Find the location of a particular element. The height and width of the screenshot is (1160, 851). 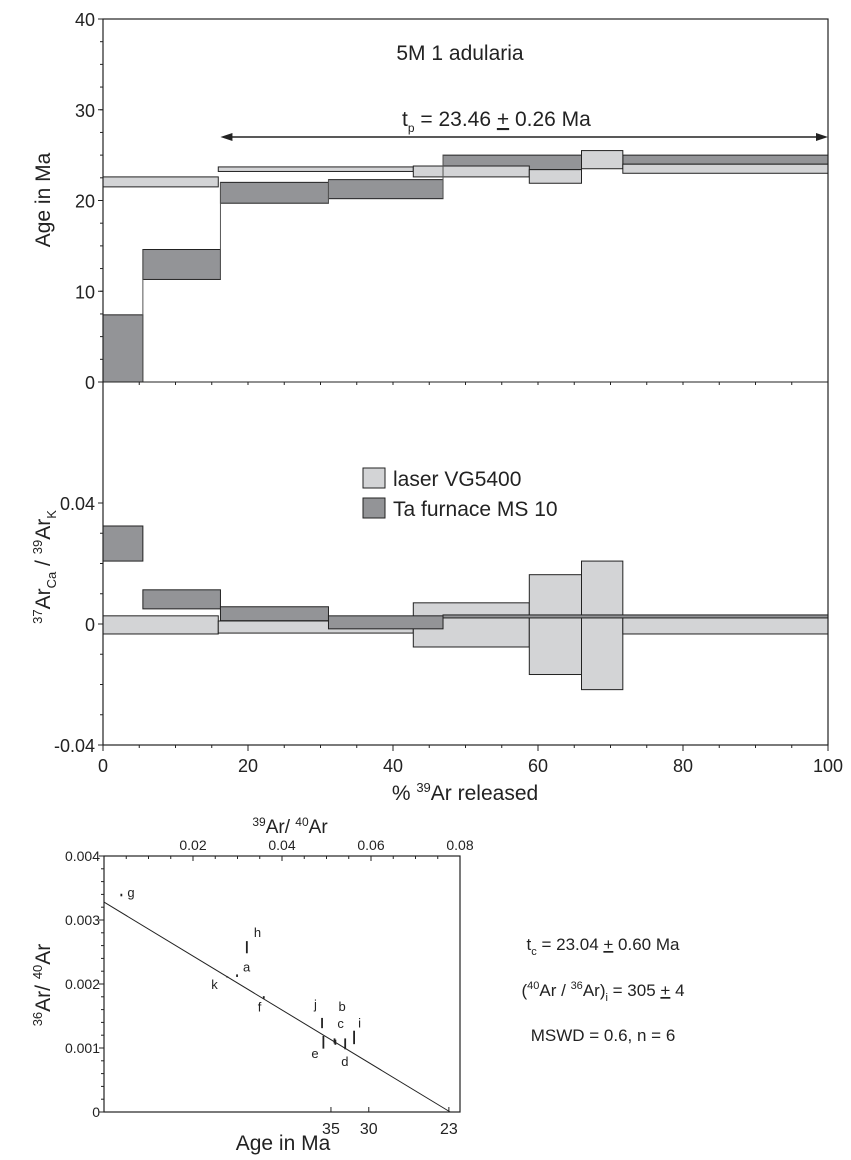

isochron-y-axis-label: 36Ar/ 40Ar is located at coordinates (42, 985).